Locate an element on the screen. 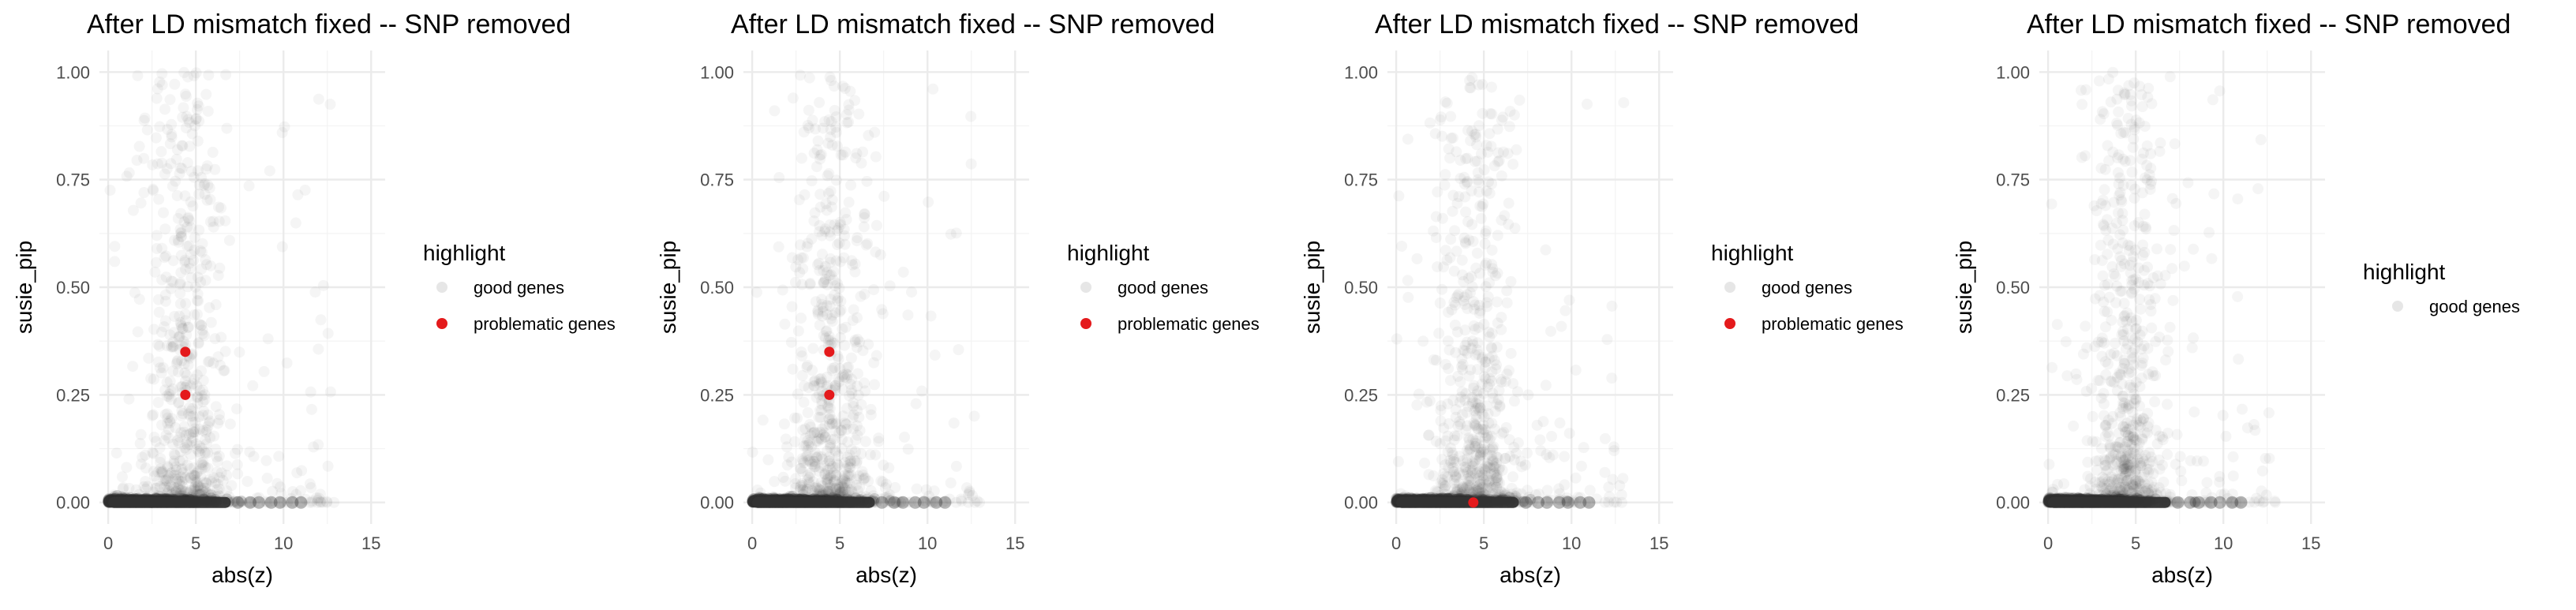 The image size is (2576, 610). x-tick-label: 10 is located at coordinates (283, 543).